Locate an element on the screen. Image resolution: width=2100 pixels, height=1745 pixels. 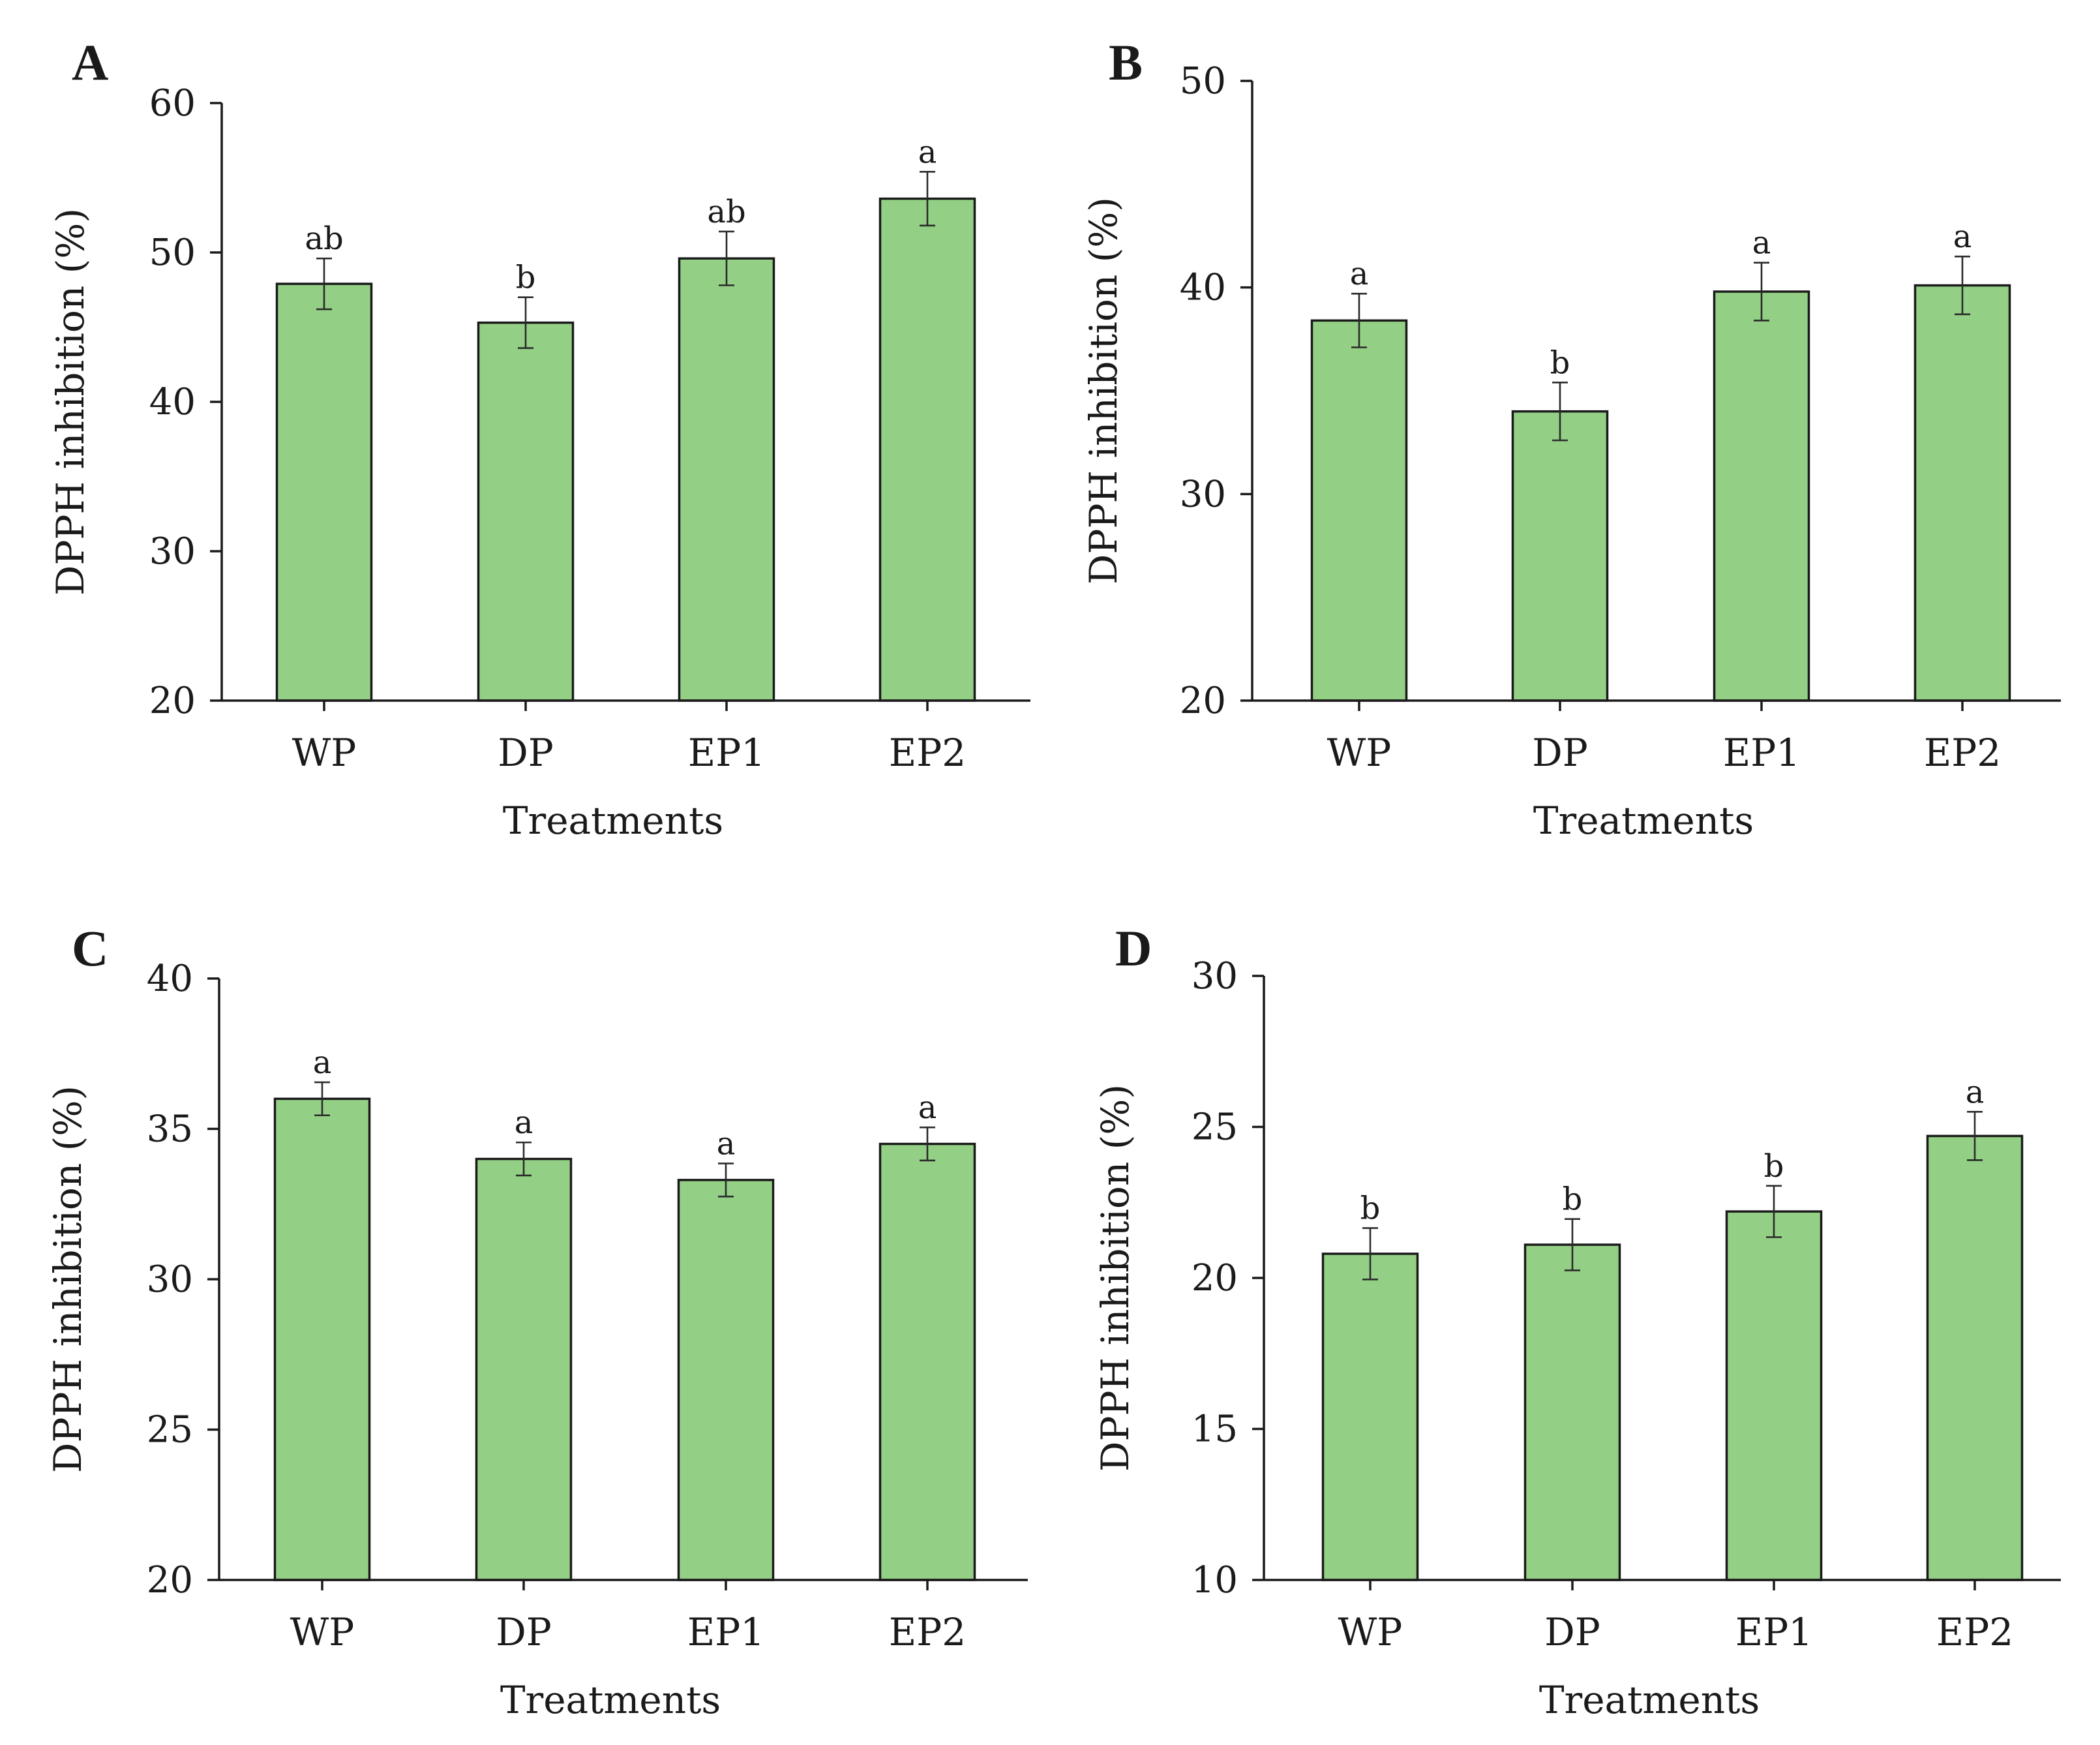
panel-d-y-tick-label: 15 is located at coordinates (1215, 1430).